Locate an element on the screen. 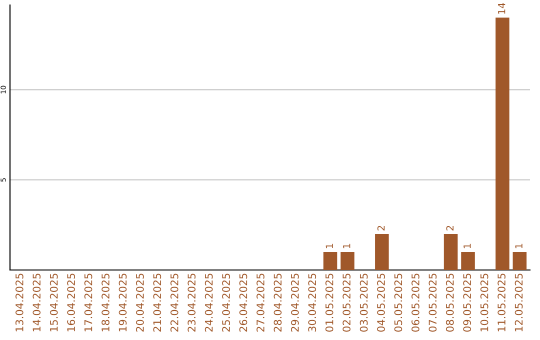 The height and width of the screenshot is (340, 540). x-tick-label: 05.05.2025 is located at coordinates (398, 303).